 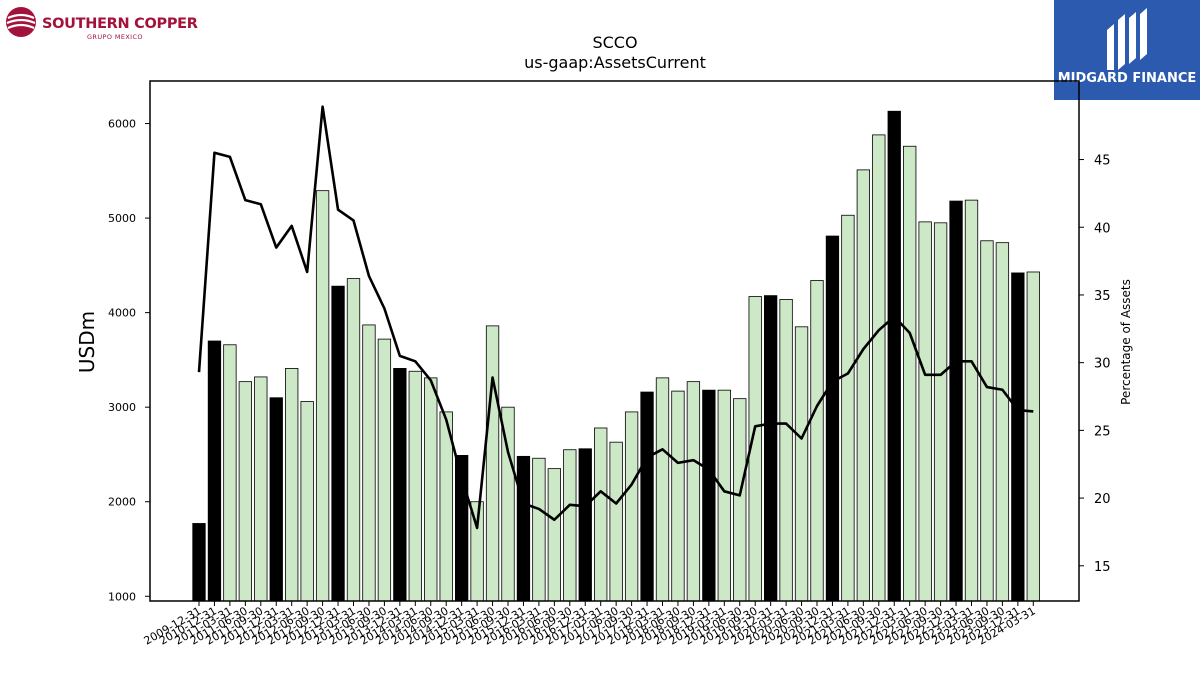 I want to click on y-tick-label-6000: 6000, so click(x=122, y=124).